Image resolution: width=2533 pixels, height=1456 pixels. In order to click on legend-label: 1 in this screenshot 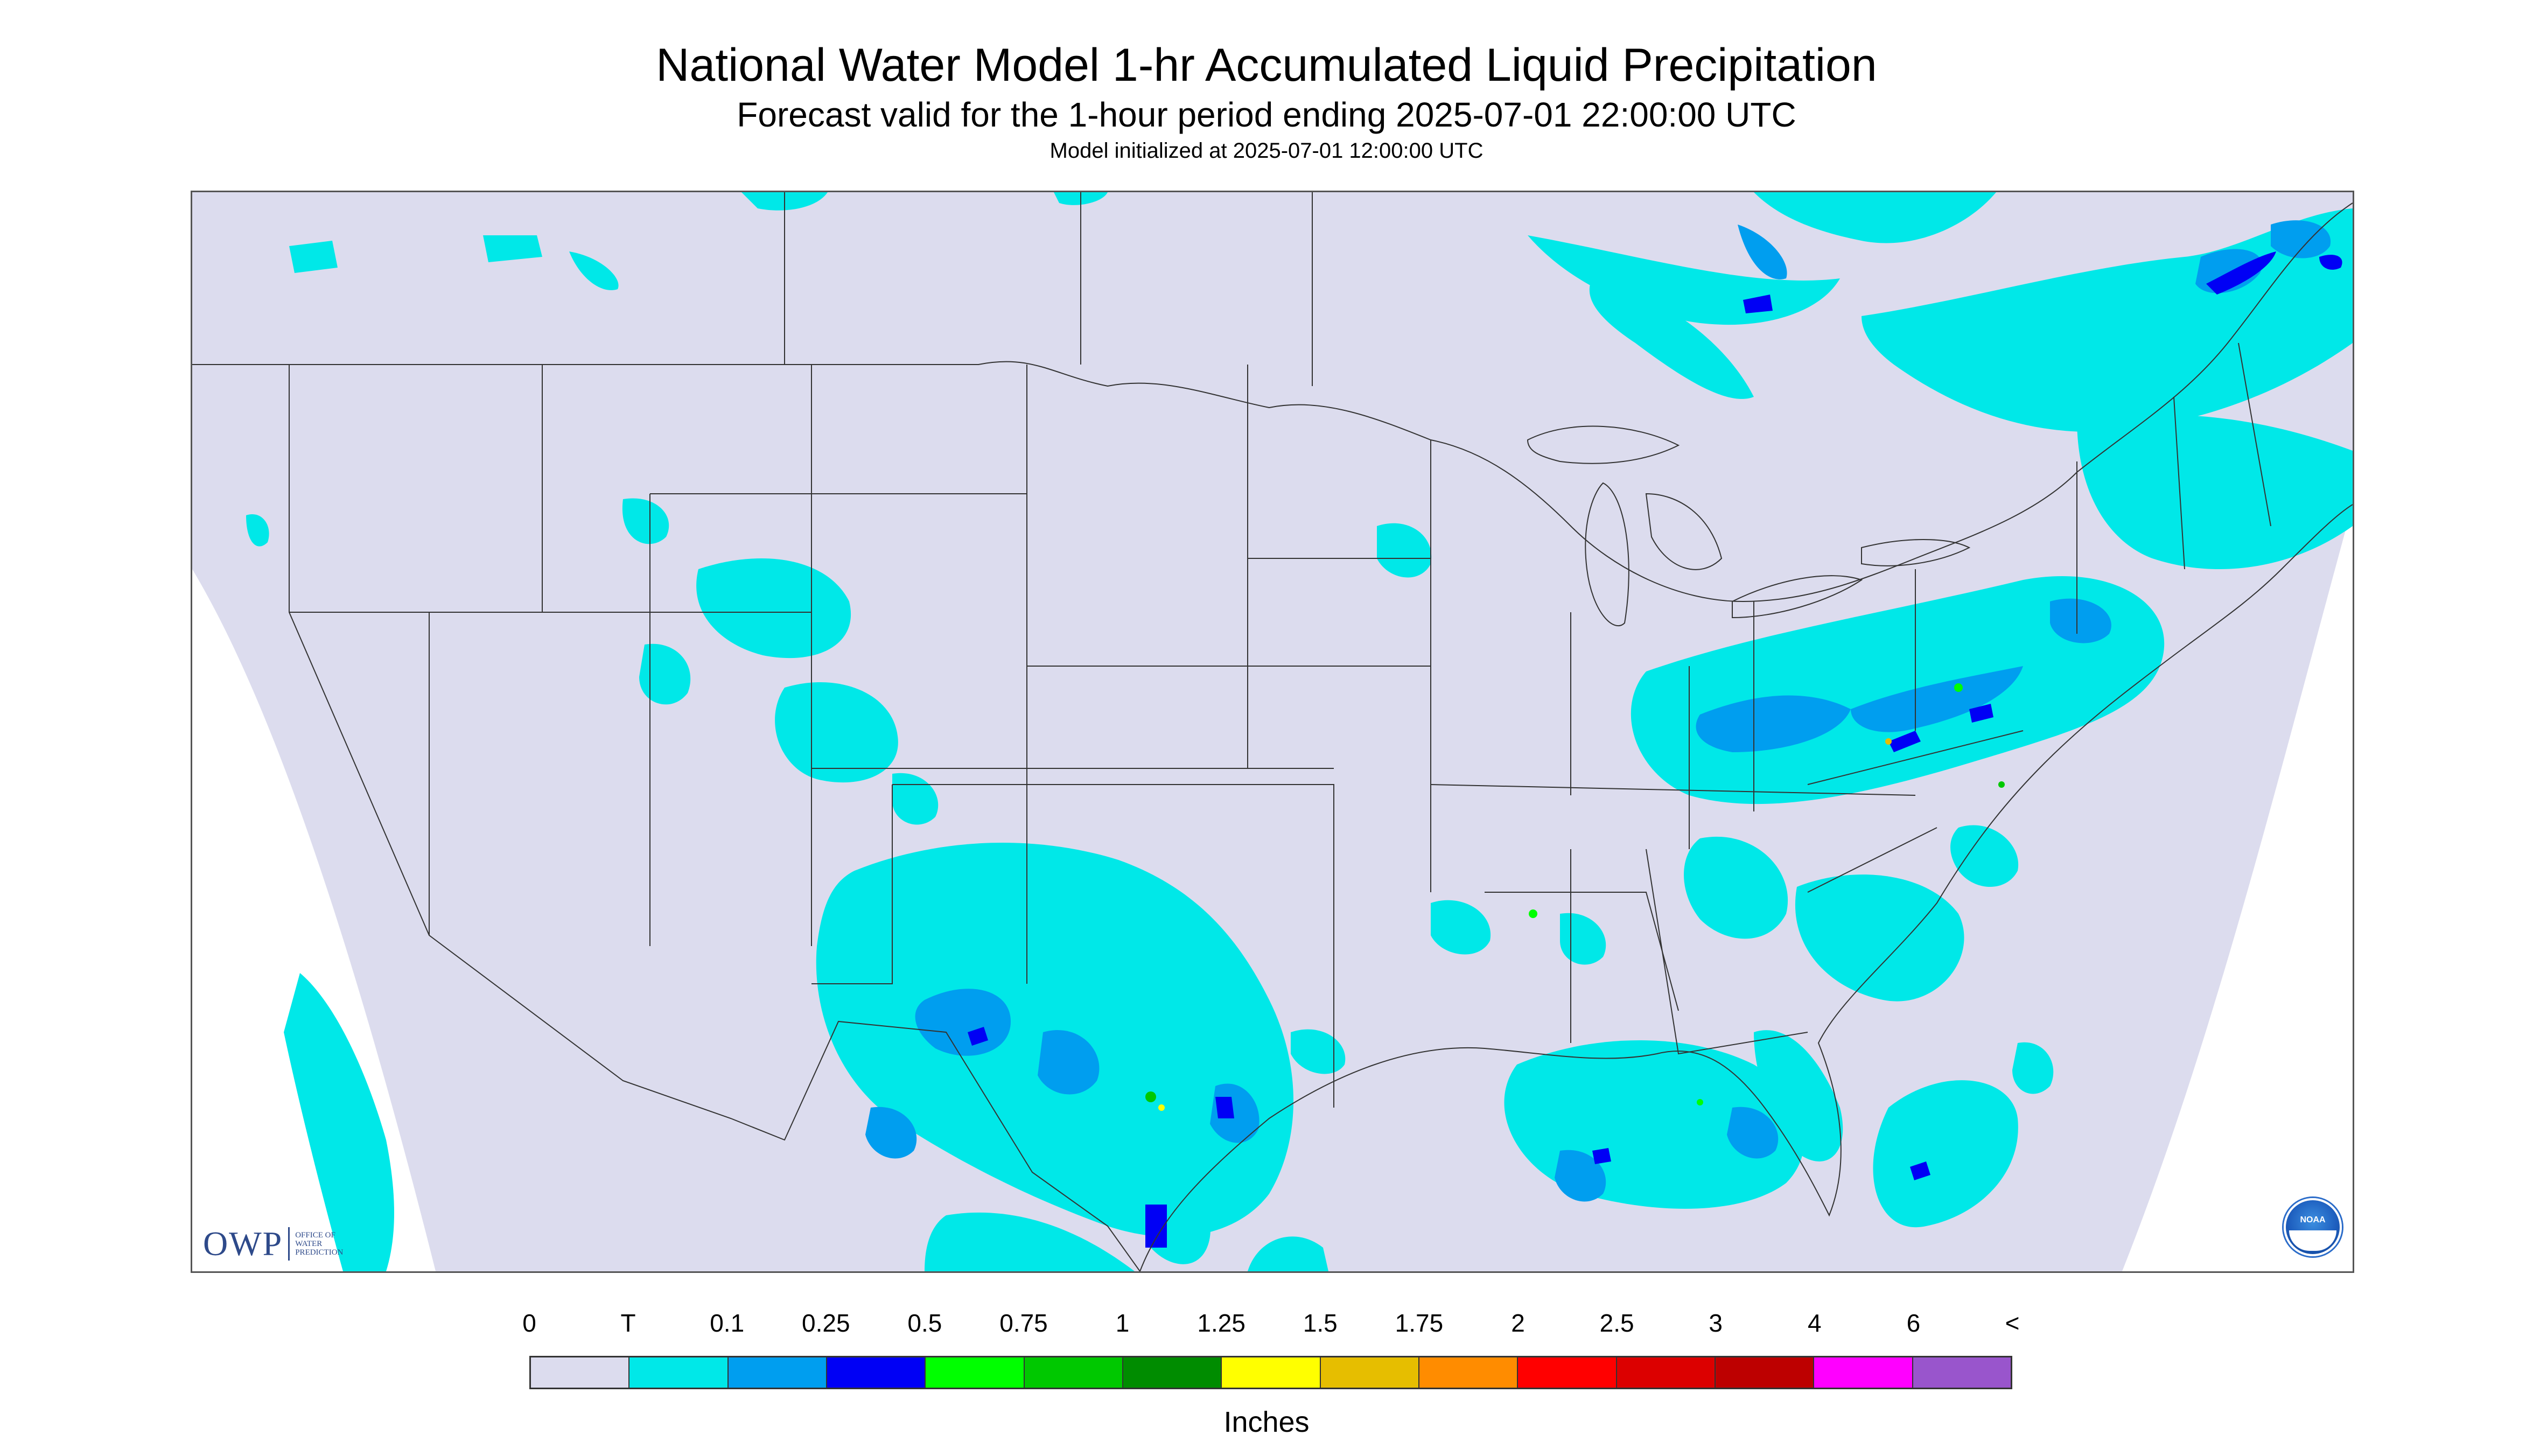, I will do `click(1123, 1323)`.